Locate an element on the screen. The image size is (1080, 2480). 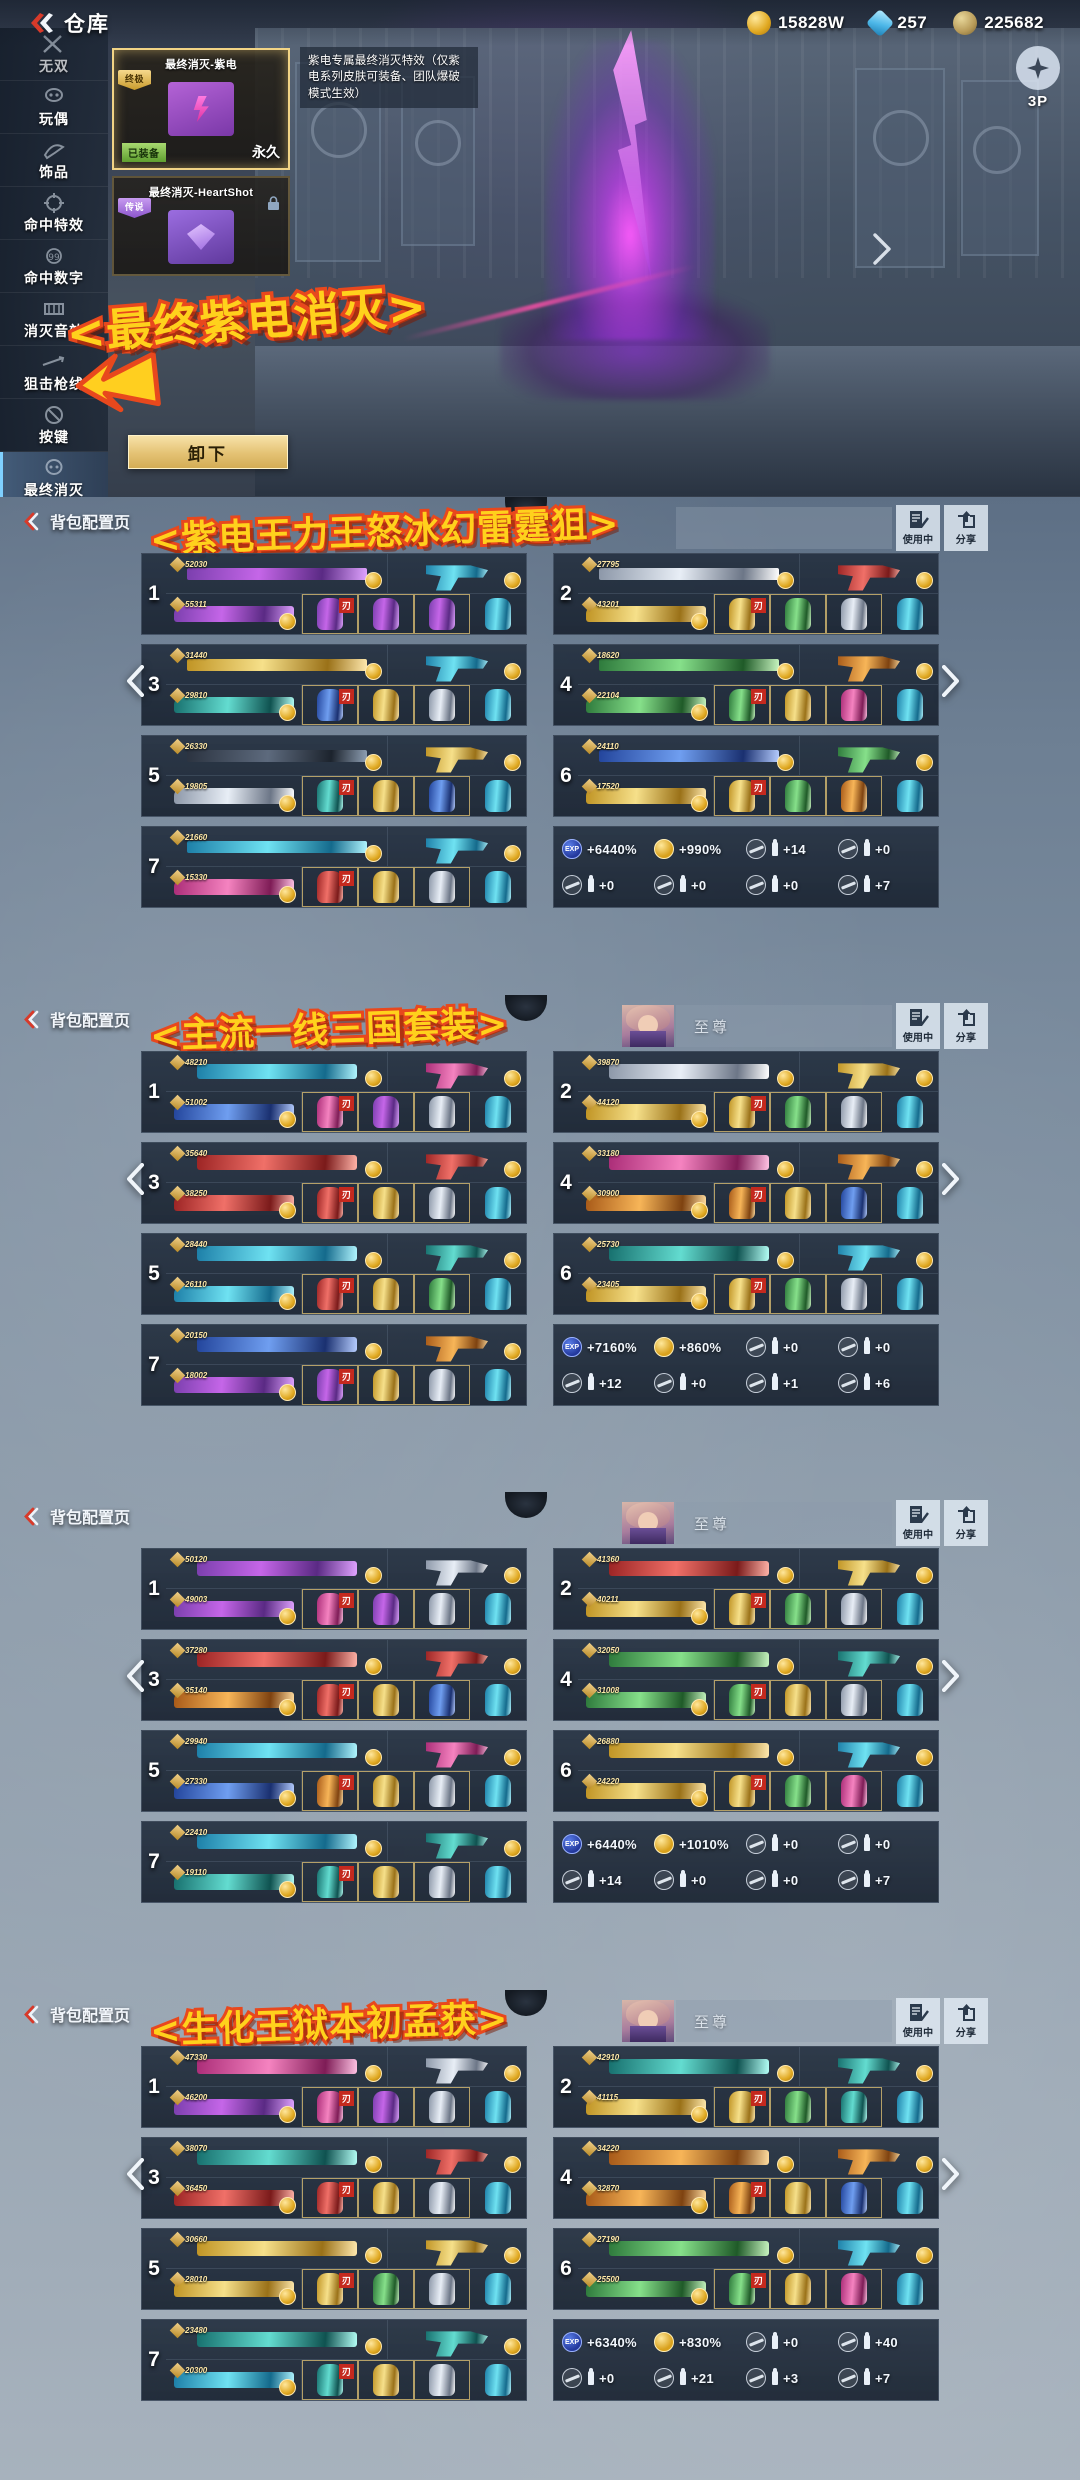
primary-weapon-cell: 31440 is located at coordinates (277, 665).